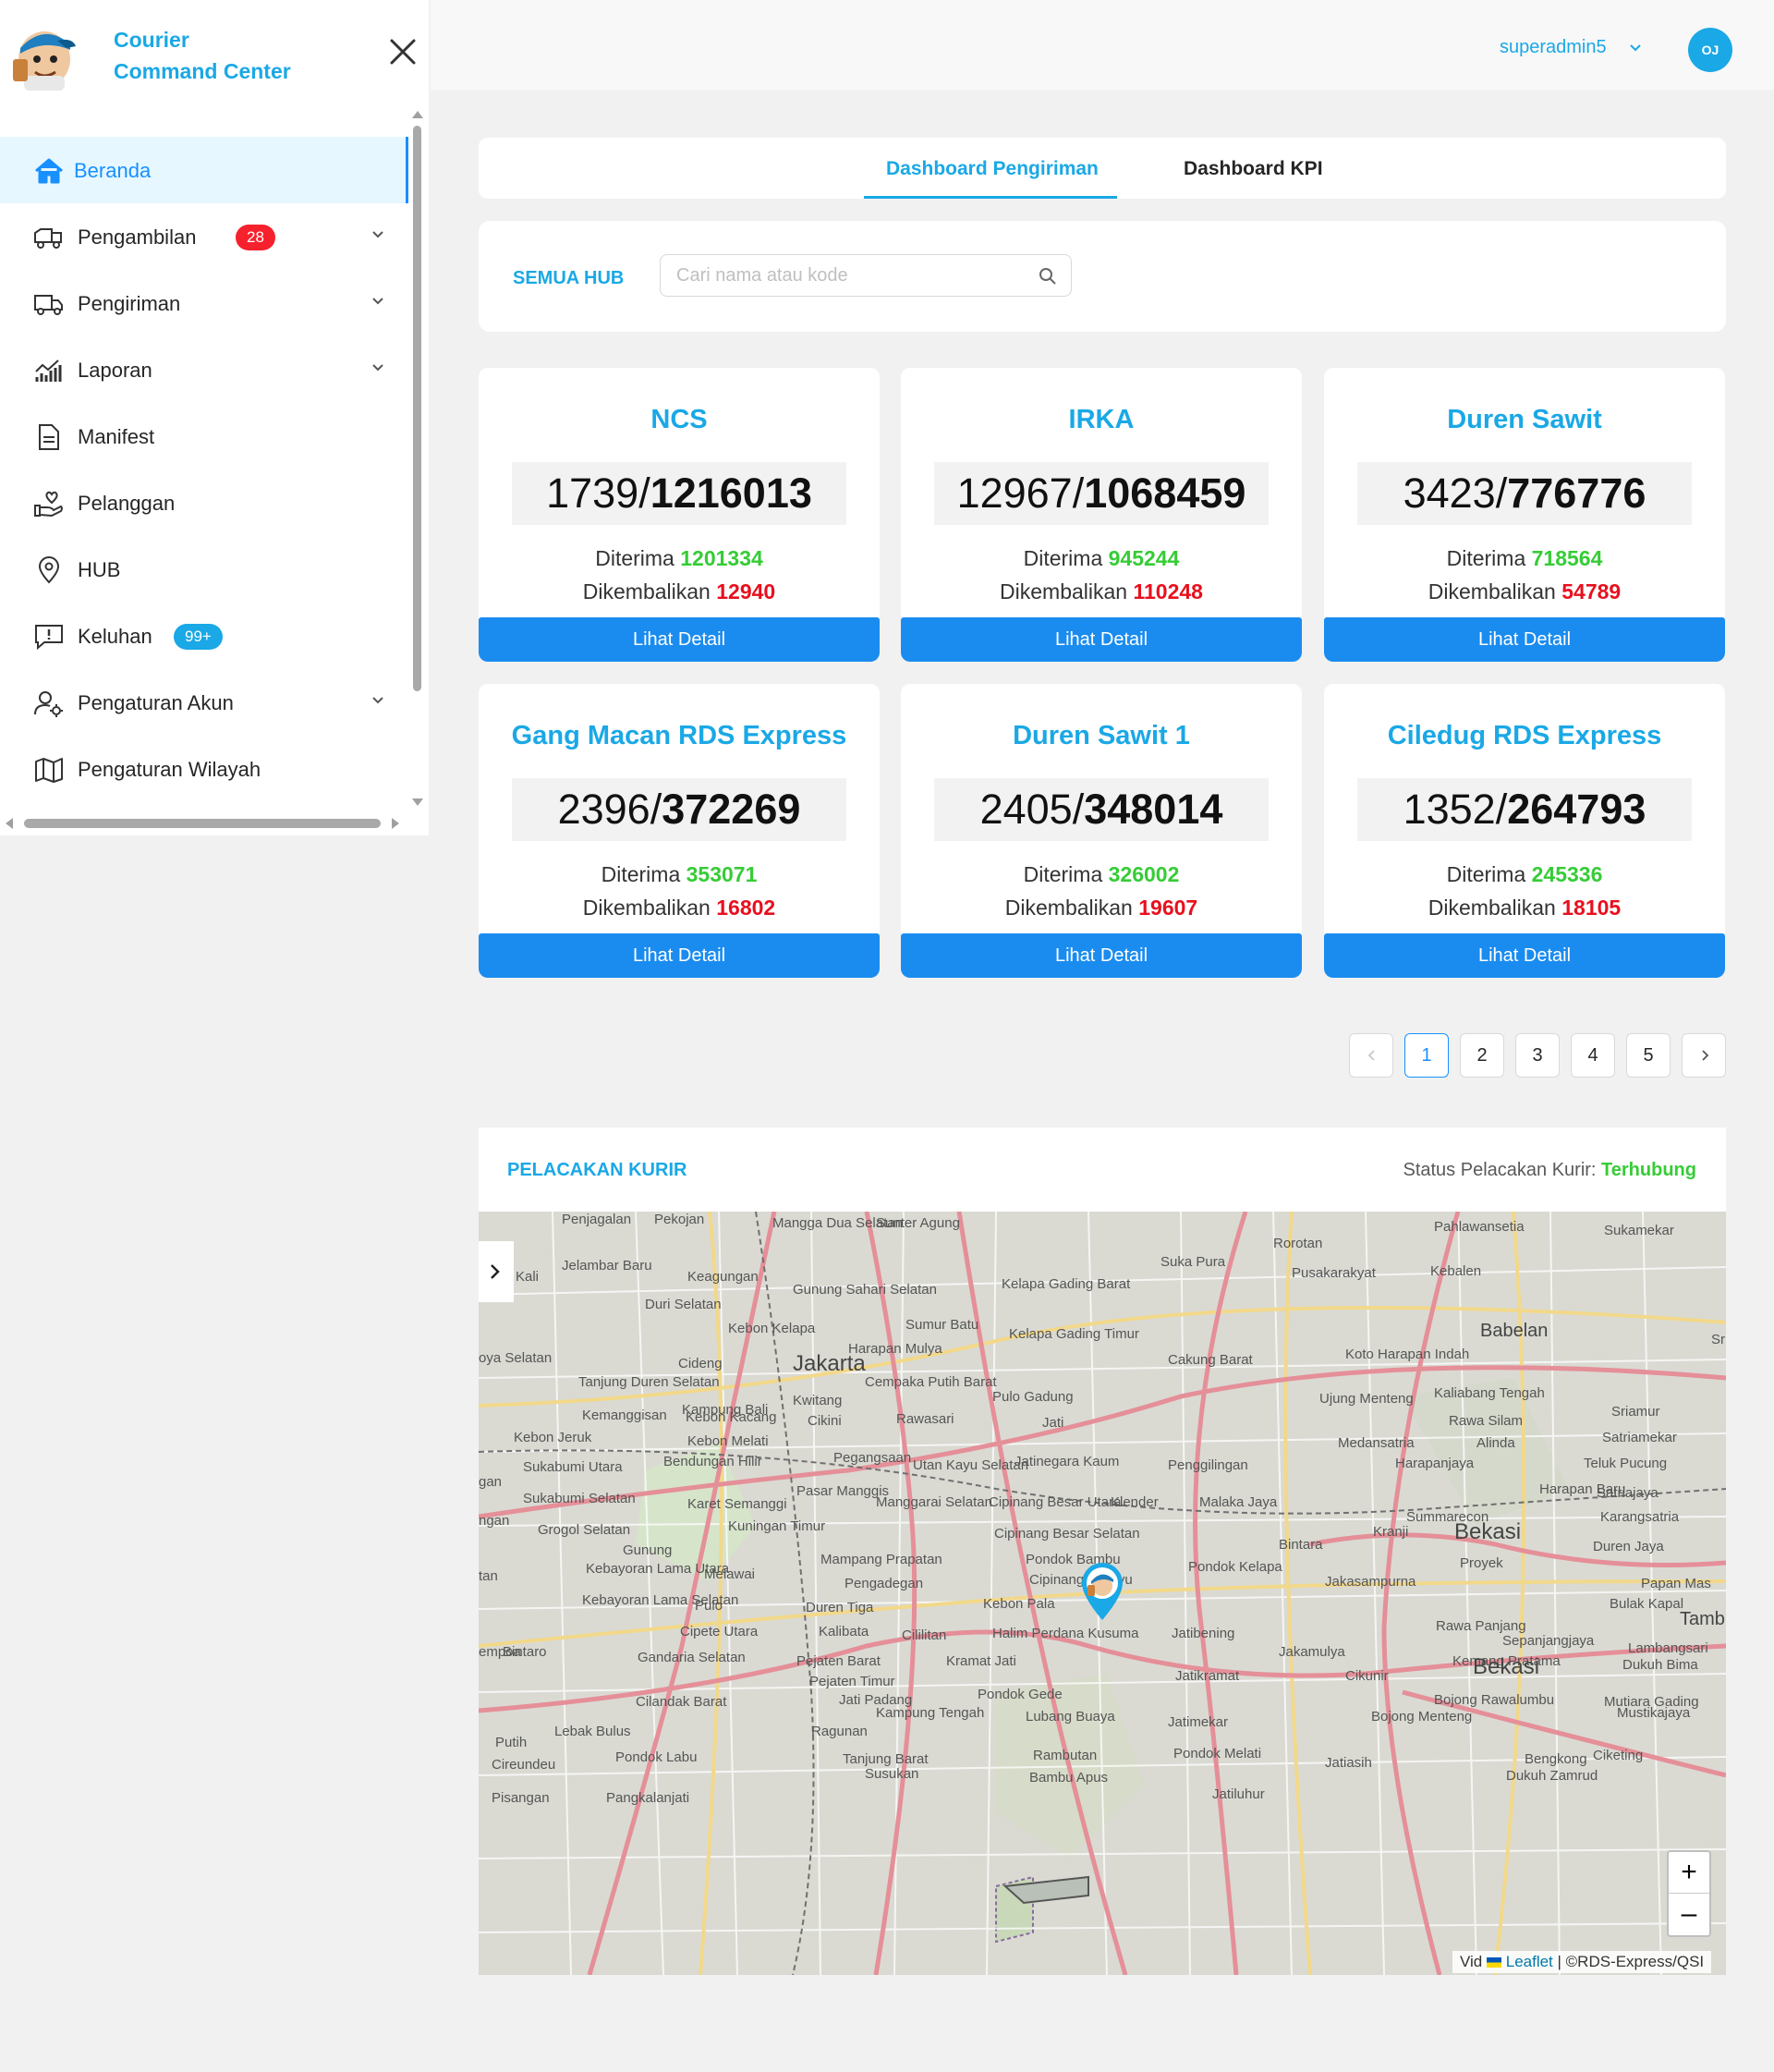 This screenshot has height=2072, width=1774. What do you see at coordinates (992, 168) in the screenshot?
I see `tab-dashboard-pengiriman: Dashboard Pengiriman` at bounding box center [992, 168].